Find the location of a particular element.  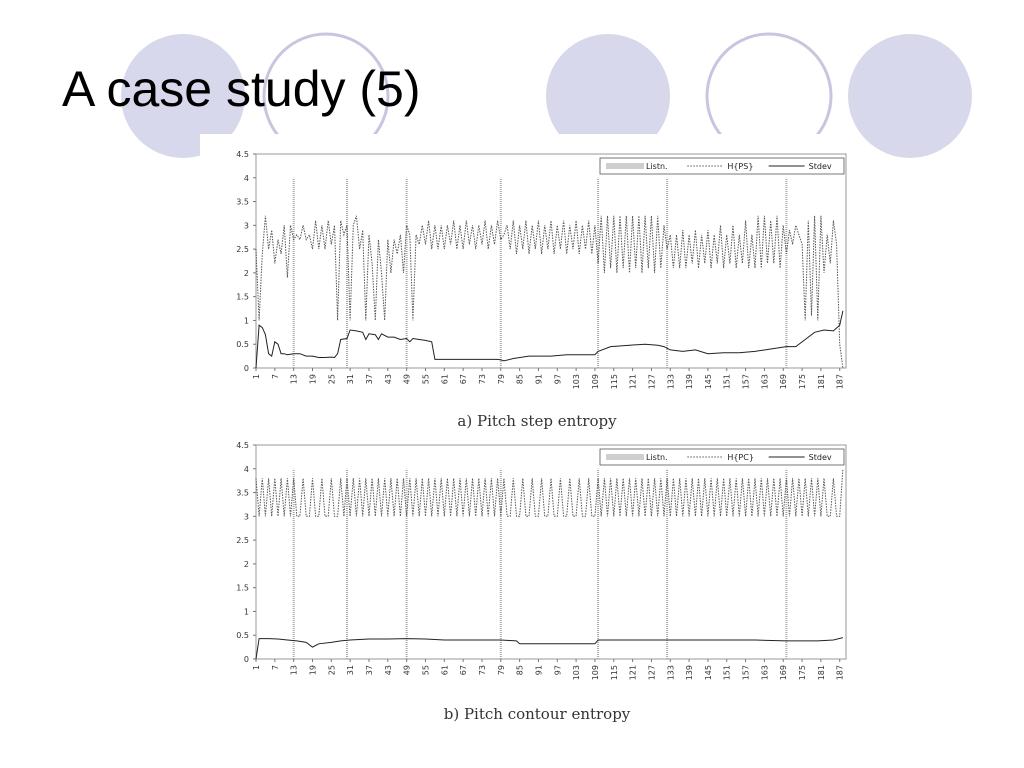

chart-caption-pitch-step: a) Pitch step entropy is located at coordinates (537, 421).